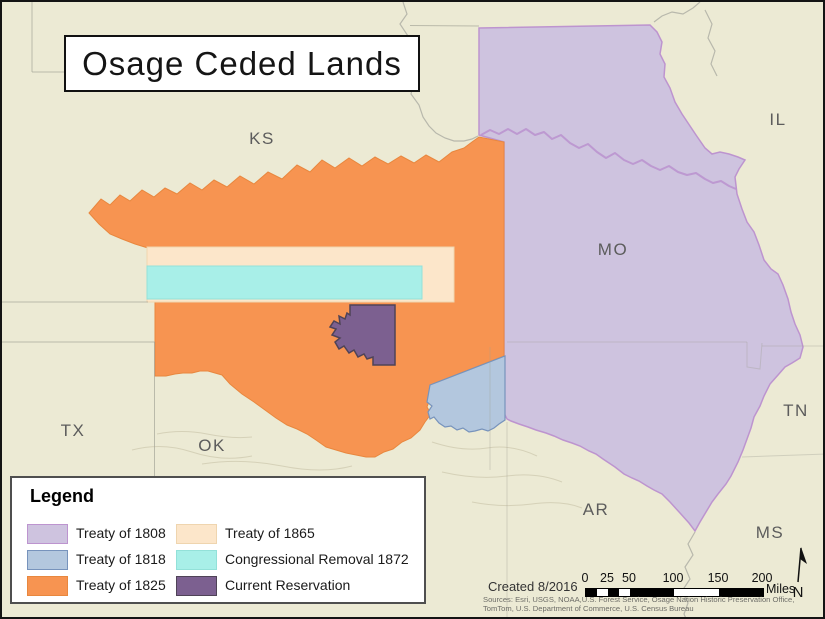 The height and width of the screenshot is (619, 825). Describe the element at coordinates (47, 560) in the screenshot. I see `treaty-1818-swatch` at that location.